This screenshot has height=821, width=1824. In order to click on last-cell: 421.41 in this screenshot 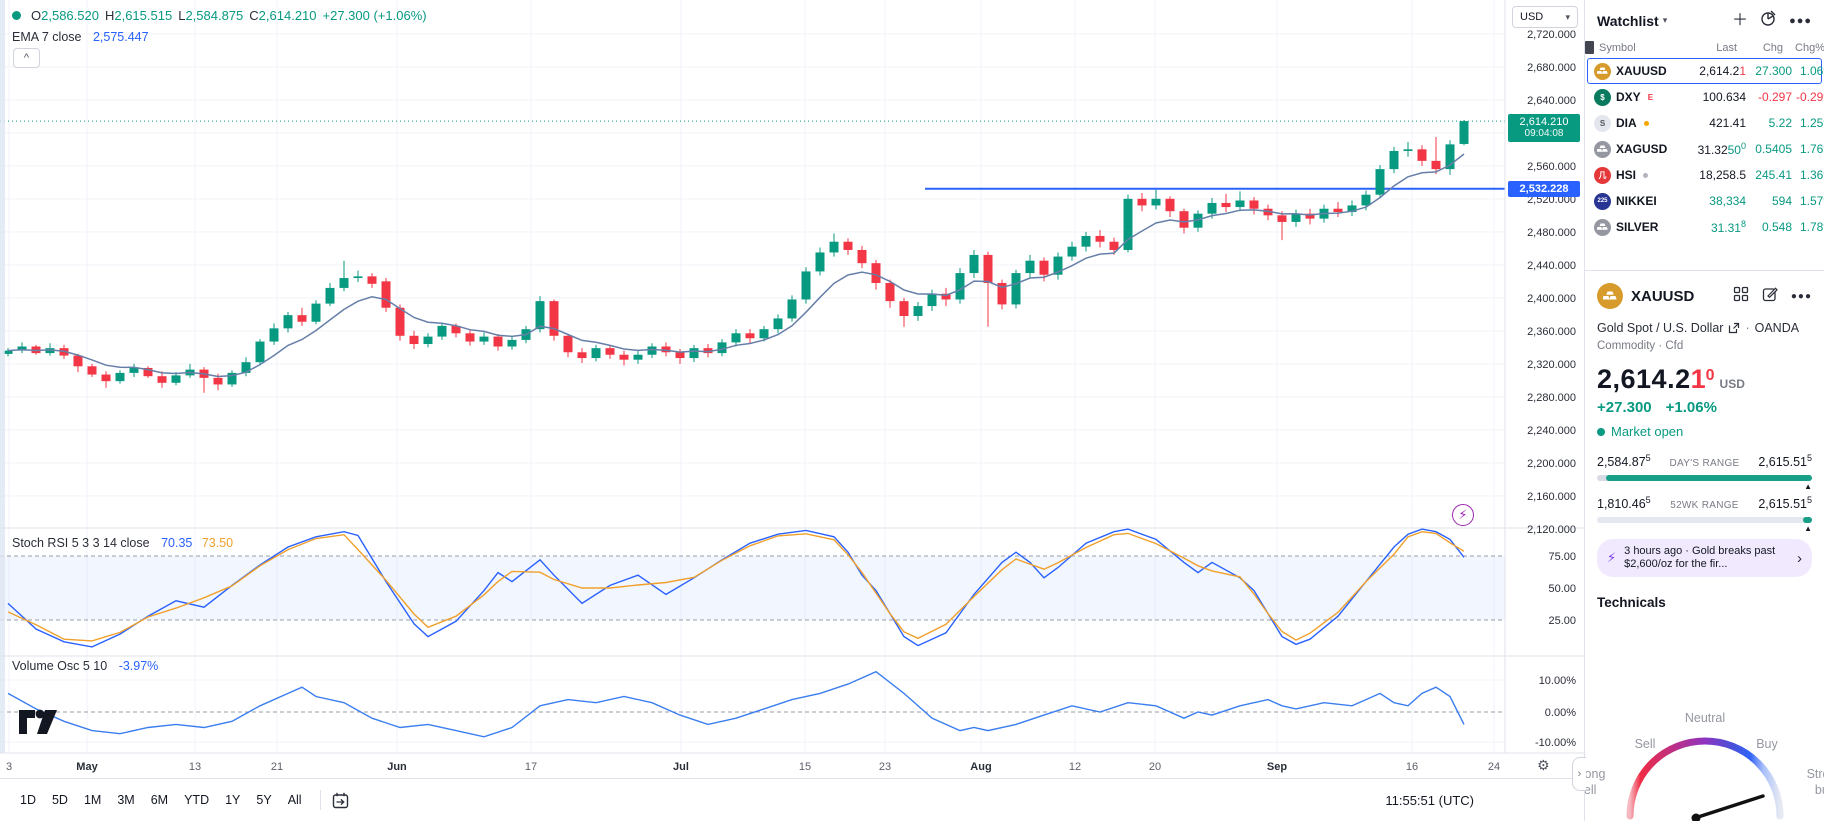, I will do `click(1727, 123)`.